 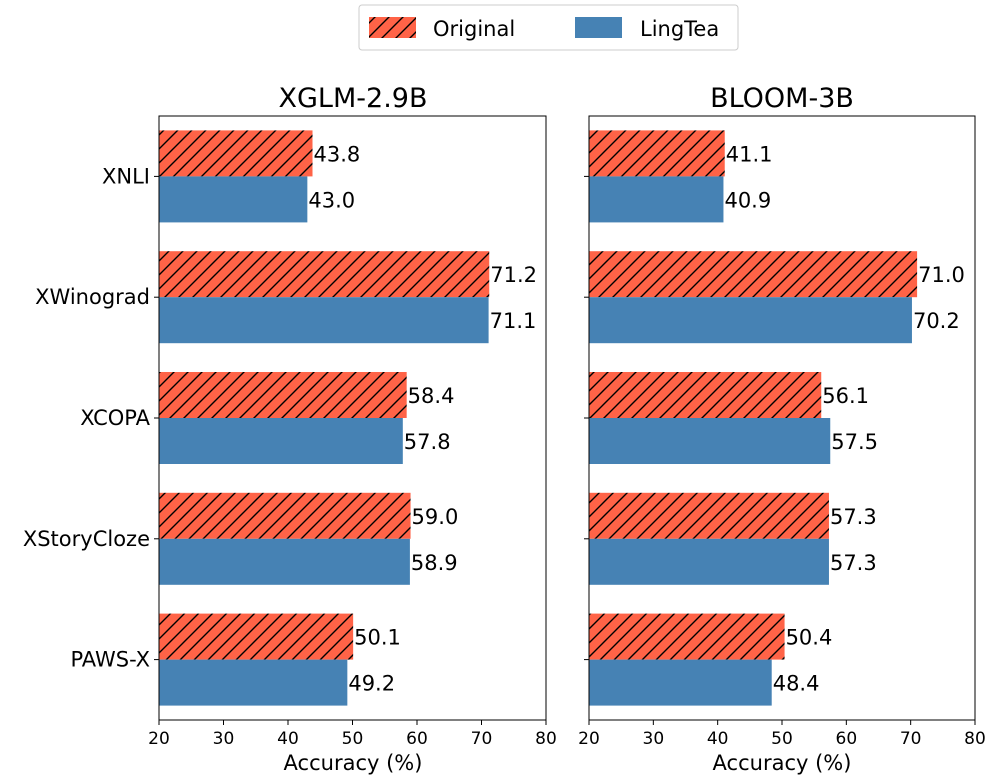 What do you see at coordinates (126, 176) in the screenshot?
I see `y-tick-label: XNLI` at bounding box center [126, 176].